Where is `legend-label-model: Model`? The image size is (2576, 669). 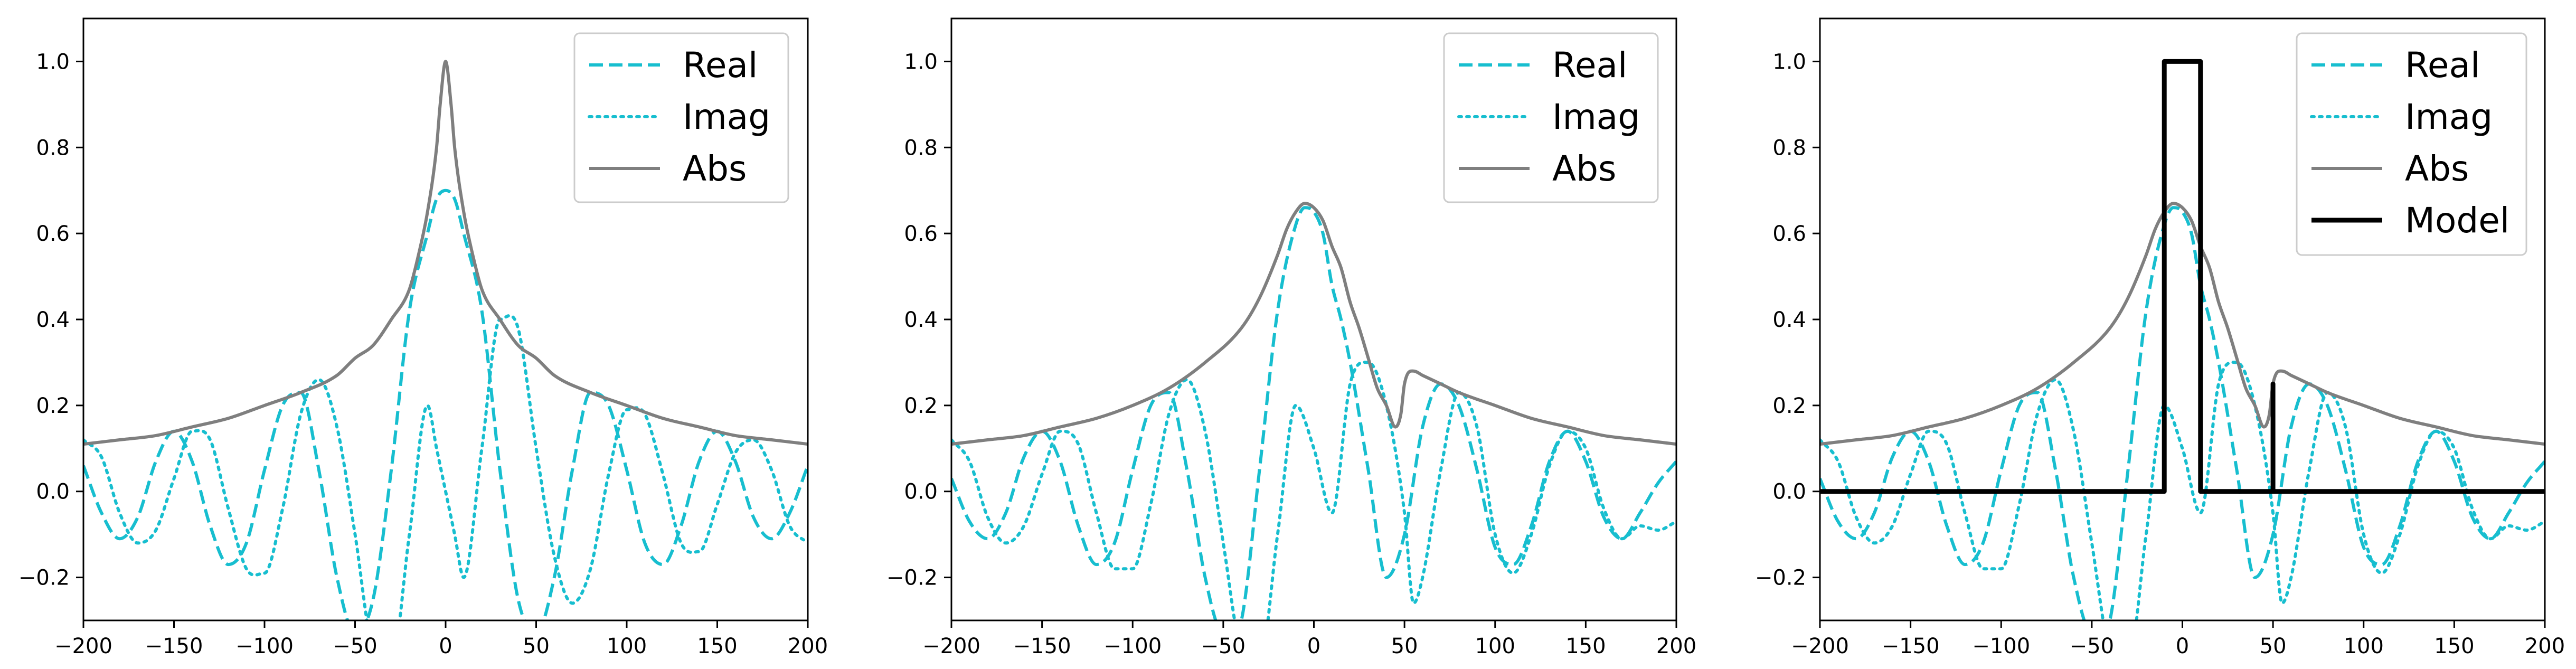
legend-label-model: Model is located at coordinates (2457, 220).